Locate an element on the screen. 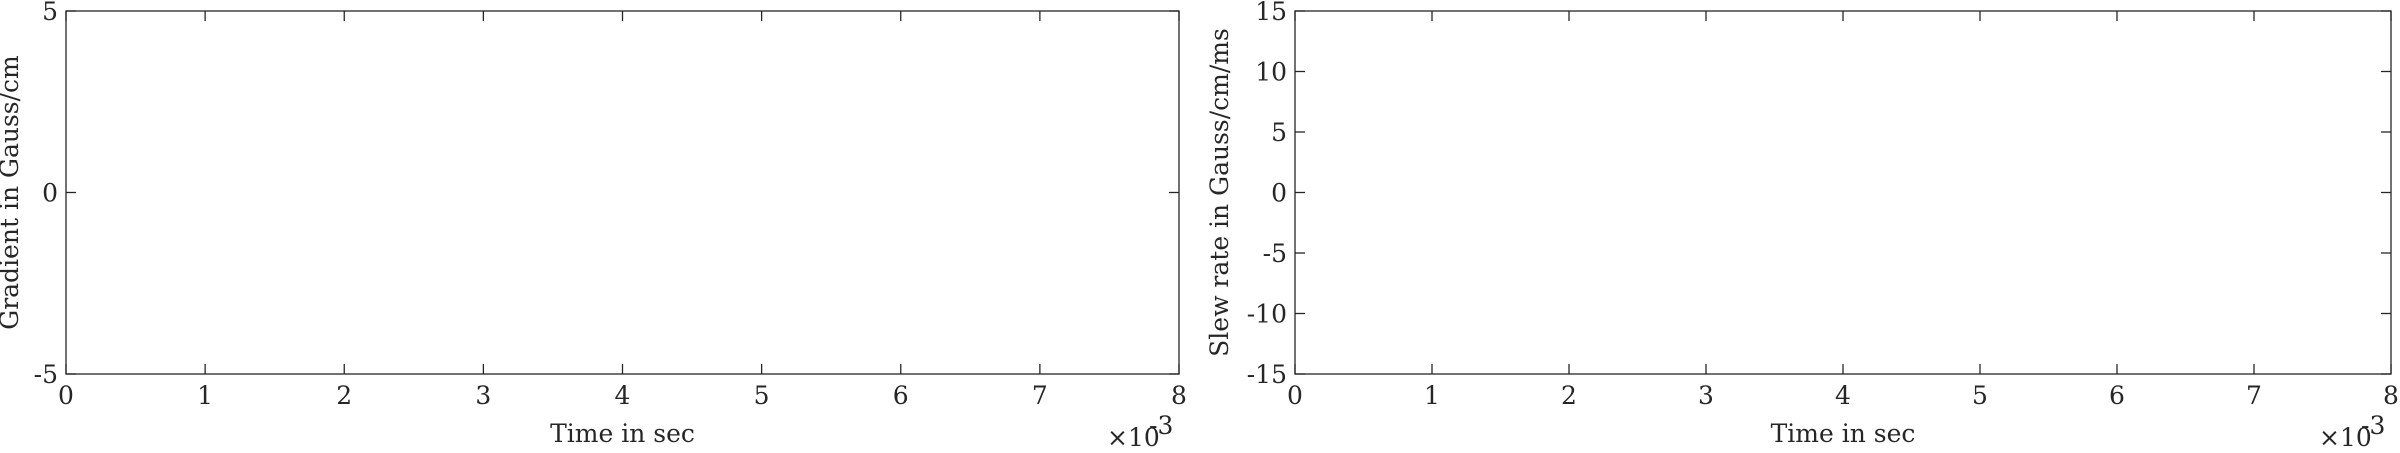 The height and width of the screenshot is (453, 2400). y-tick-label: 15 is located at coordinates (1271, 13).